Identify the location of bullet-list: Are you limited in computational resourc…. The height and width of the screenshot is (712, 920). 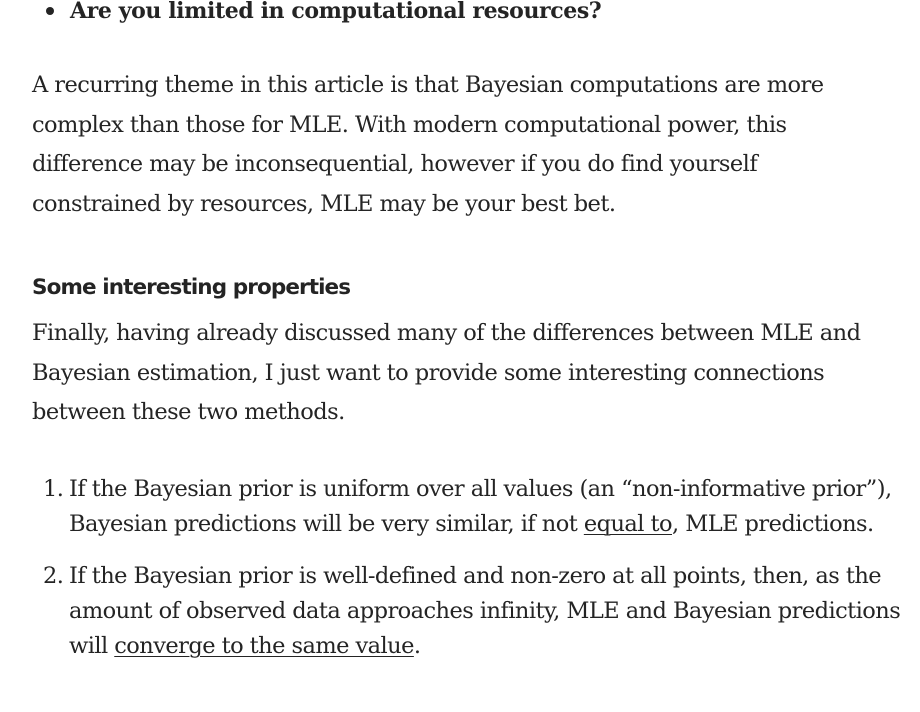
(444, 14).